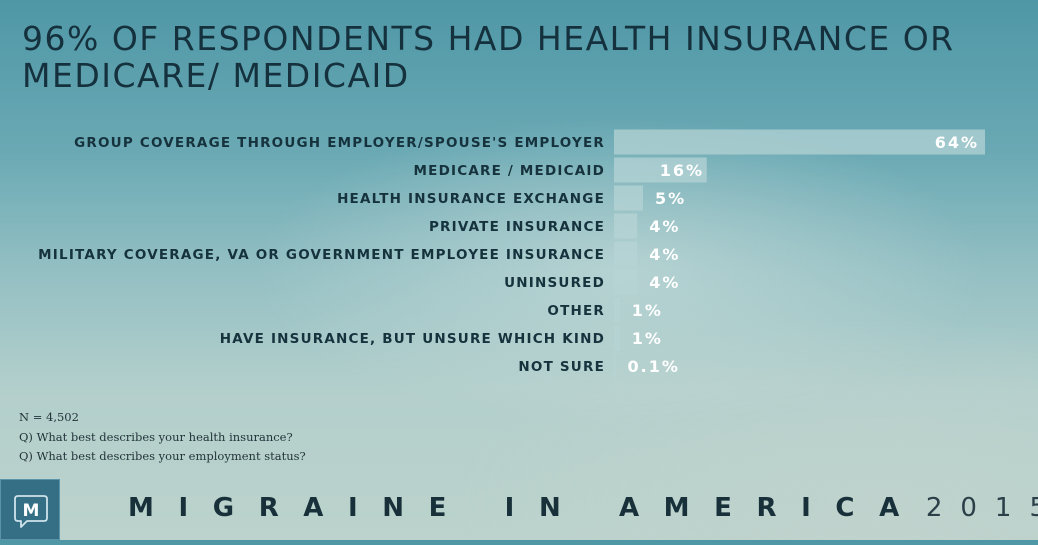 The width and height of the screenshot is (1038, 545). What do you see at coordinates (981, 508) in the screenshot?
I see `brand-year: 2015` at bounding box center [981, 508].